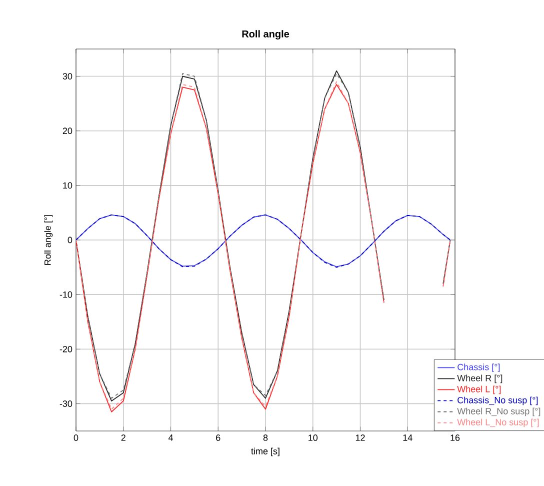 This screenshot has height=486, width=544. Describe the element at coordinates (67, 131) in the screenshot. I see `y-tick-label: 20` at that location.